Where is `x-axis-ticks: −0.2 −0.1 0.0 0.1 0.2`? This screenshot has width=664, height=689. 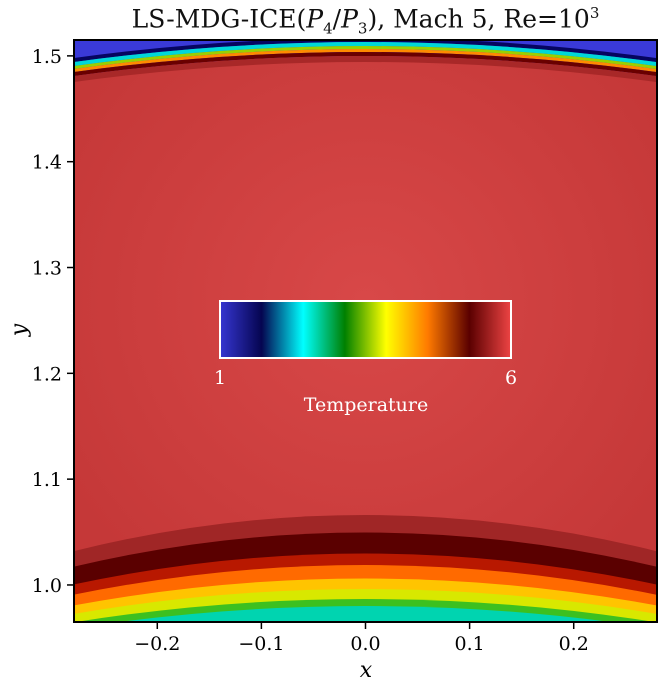
x-axis-ticks: −0.2 −0.1 0.0 0.1 0.2 is located at coordinates (361, 638).